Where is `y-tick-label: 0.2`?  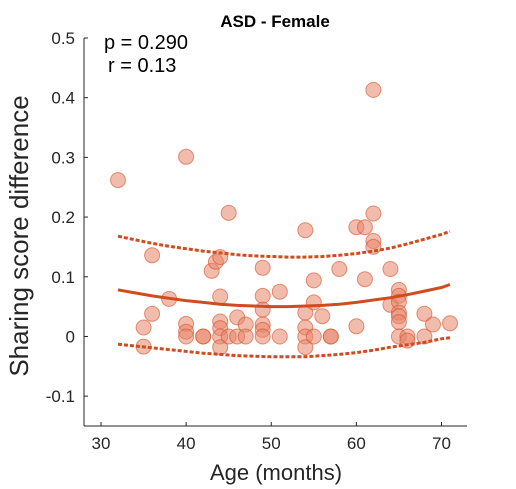
y-tick-label: 0.2 is located at coordinates (63, 217).